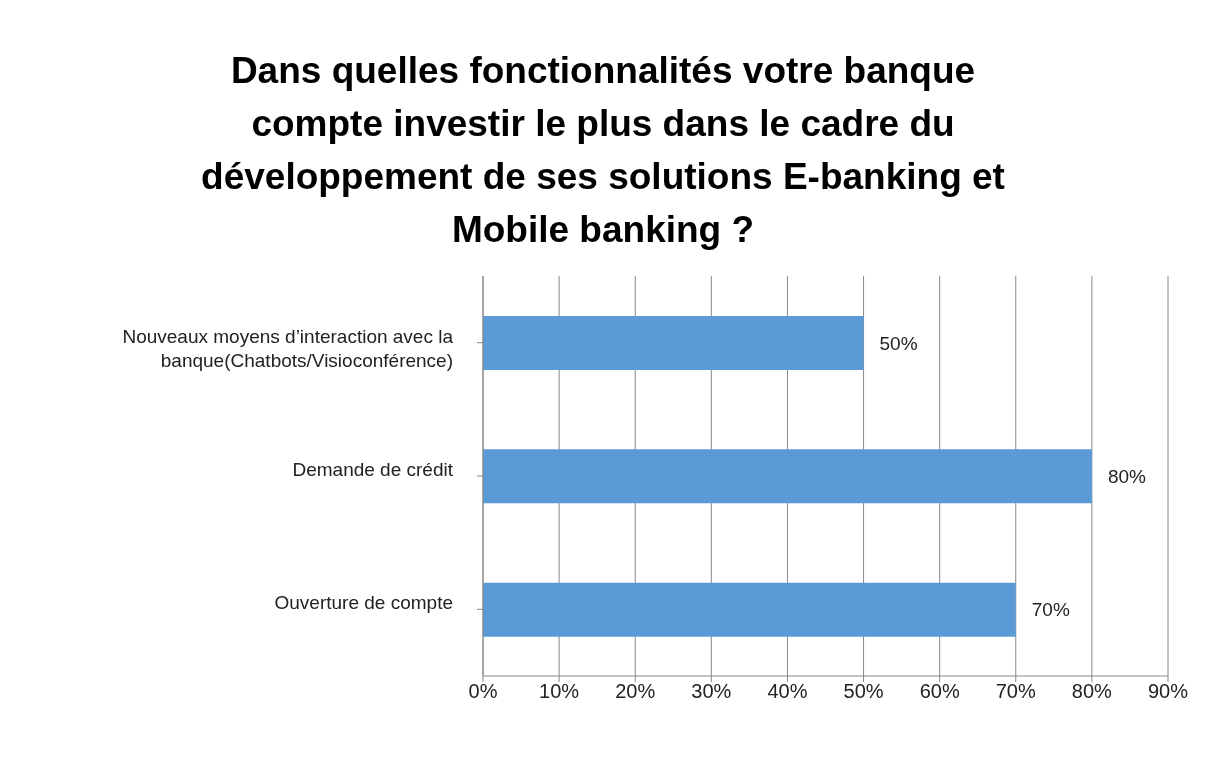  Describe the element at coordinates (1050, 610) in the screenshot. I see `data-label: 70%` at that location.